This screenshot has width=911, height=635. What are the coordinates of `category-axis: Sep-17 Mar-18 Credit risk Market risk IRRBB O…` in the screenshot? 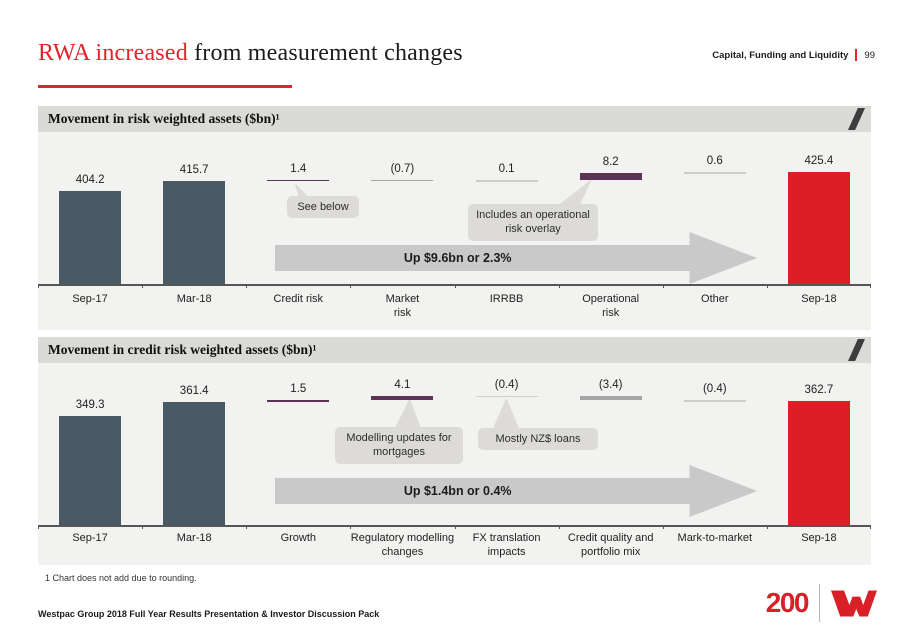 It's located at (454, 307).